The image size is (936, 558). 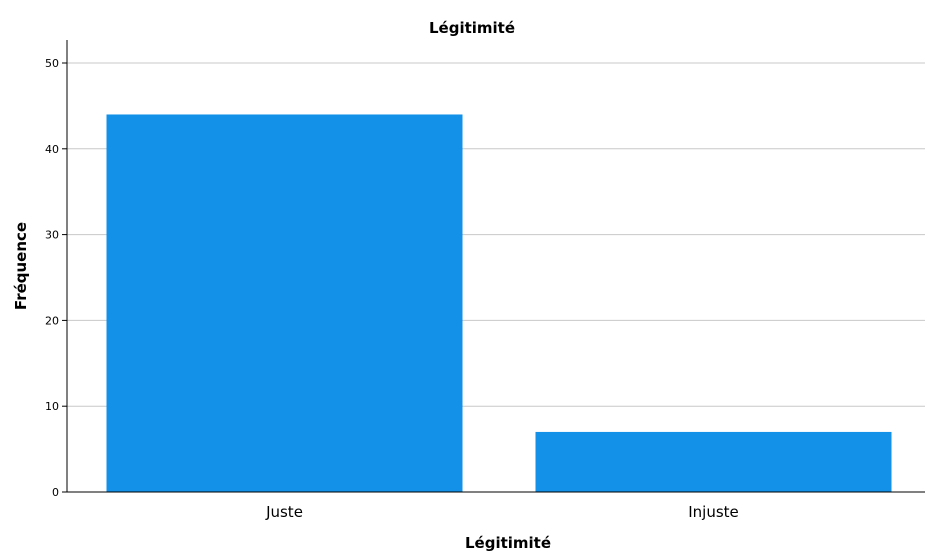 I want to click on chart-title: Légitimité, so click(x=472, y=28).